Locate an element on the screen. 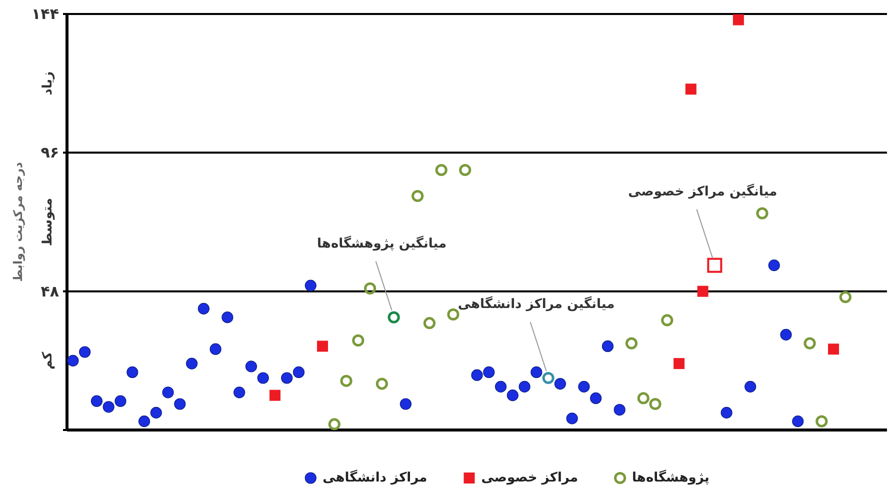 The image size is (888, 490). legend-label: پژوهشگاه‌ها is located at coordinates (671, 478).